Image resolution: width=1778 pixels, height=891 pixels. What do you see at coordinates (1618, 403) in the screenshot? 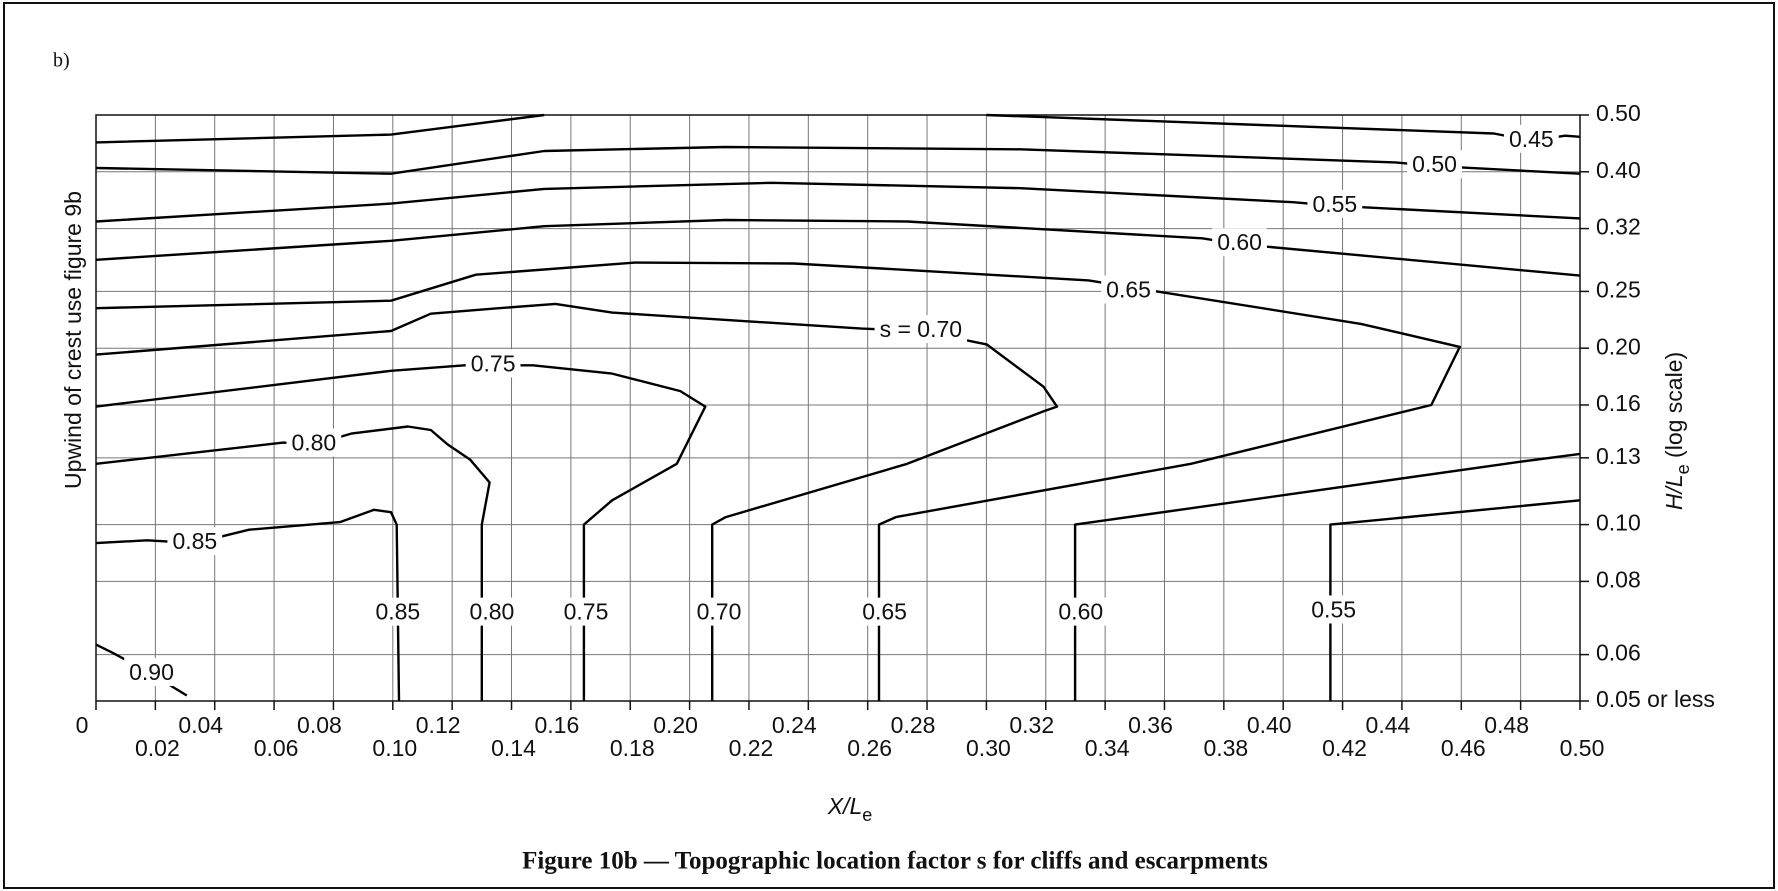
I see `y-tick-label: 0.16` at bounding box center [1618, 403].